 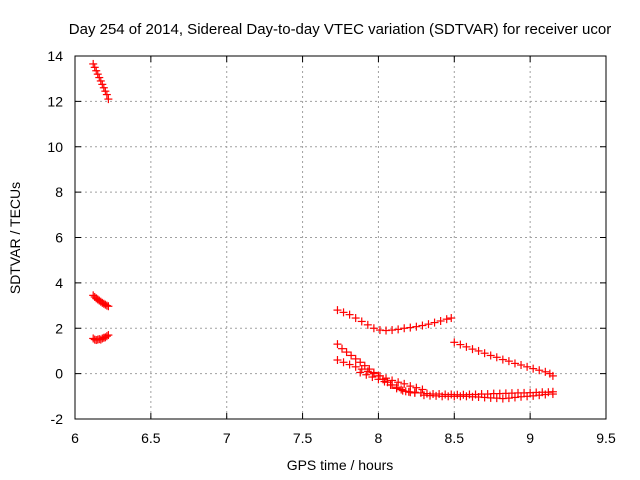 What do you see at coordinates (59, 283) in the screenshot?
I see `y-tick-label: 4` at bounding box center [59, 283].